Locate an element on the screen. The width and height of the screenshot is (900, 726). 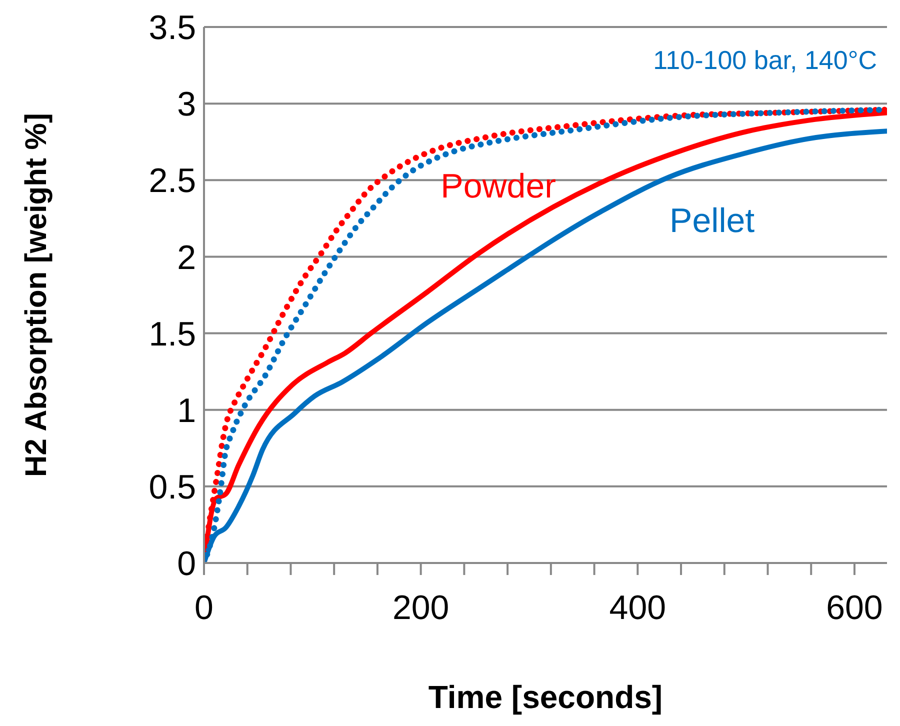
x-tick-label: 200 is located at coordinates (421, 608).